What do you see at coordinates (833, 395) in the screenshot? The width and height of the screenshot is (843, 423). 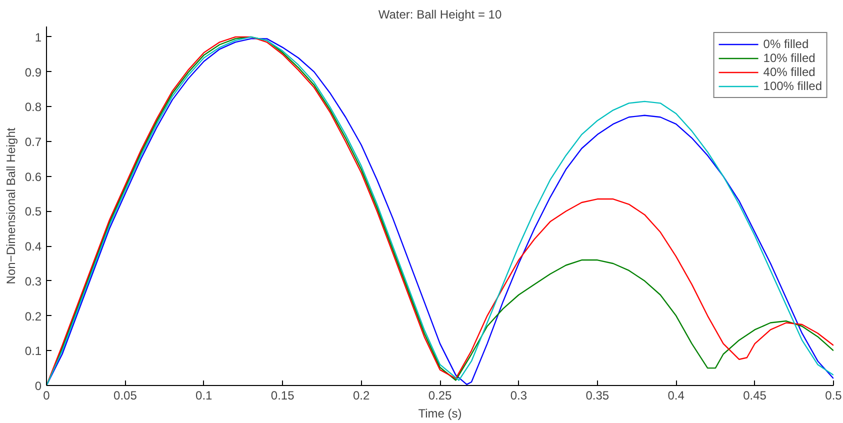 I see `x-tick-label: 0.5` at bounding box center [833, 395].